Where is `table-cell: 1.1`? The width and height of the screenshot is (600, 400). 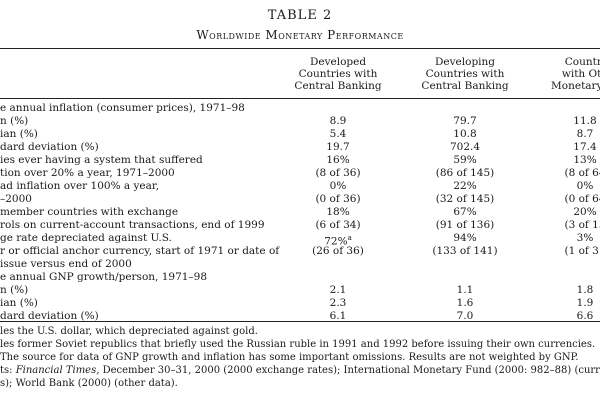 table-cell: 1.1 is located at coordinates (465, 290).